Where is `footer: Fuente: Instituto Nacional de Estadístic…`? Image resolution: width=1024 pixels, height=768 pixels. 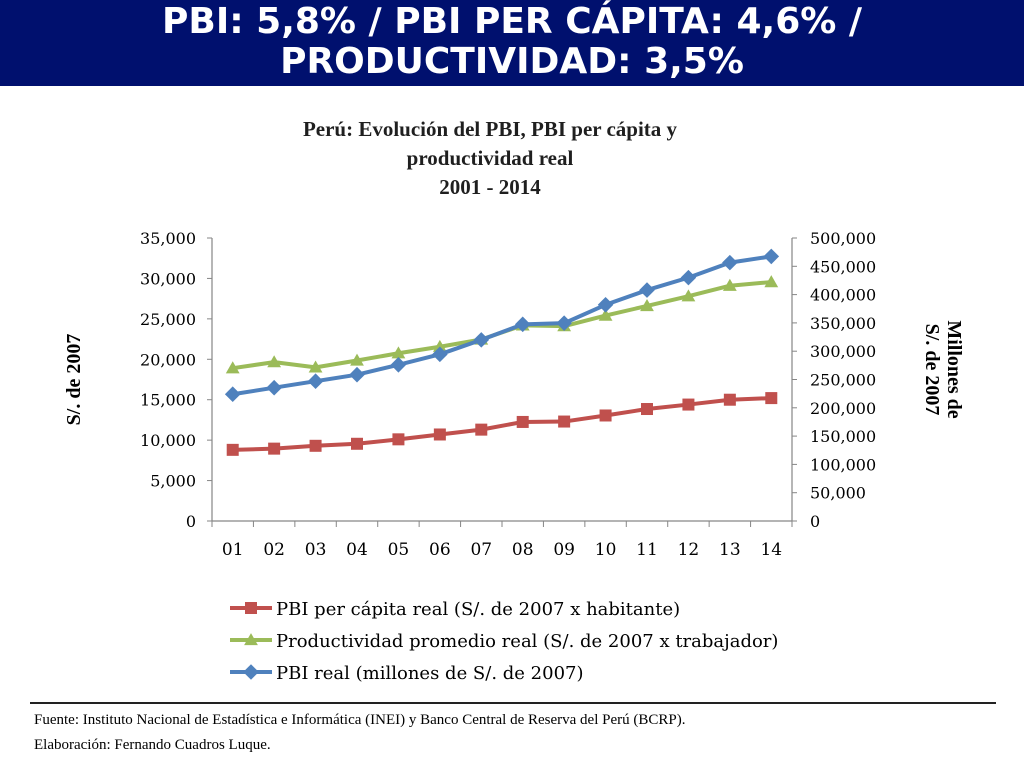
footer: Fuente: Instituto Nacional de Estadístic… is located at coordinates (359, 733).